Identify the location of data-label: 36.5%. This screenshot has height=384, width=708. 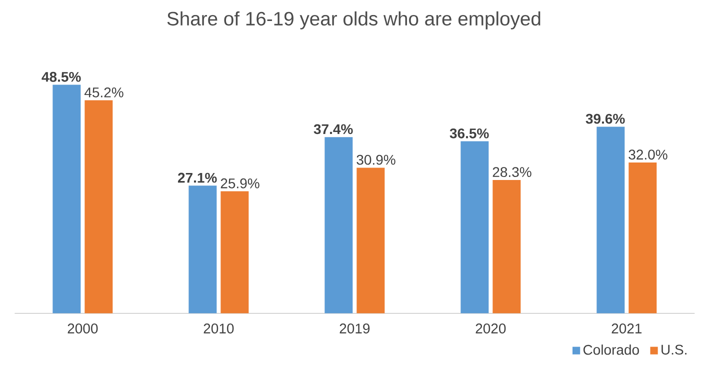
(469, 133).